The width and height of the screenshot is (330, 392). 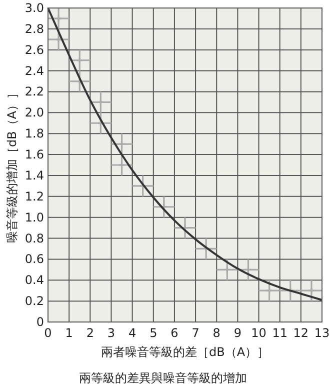 What do you see at coordinates (216, 333) in the screenshot?
I see `x-tick-label: 8` at bounding box center [216, 333].